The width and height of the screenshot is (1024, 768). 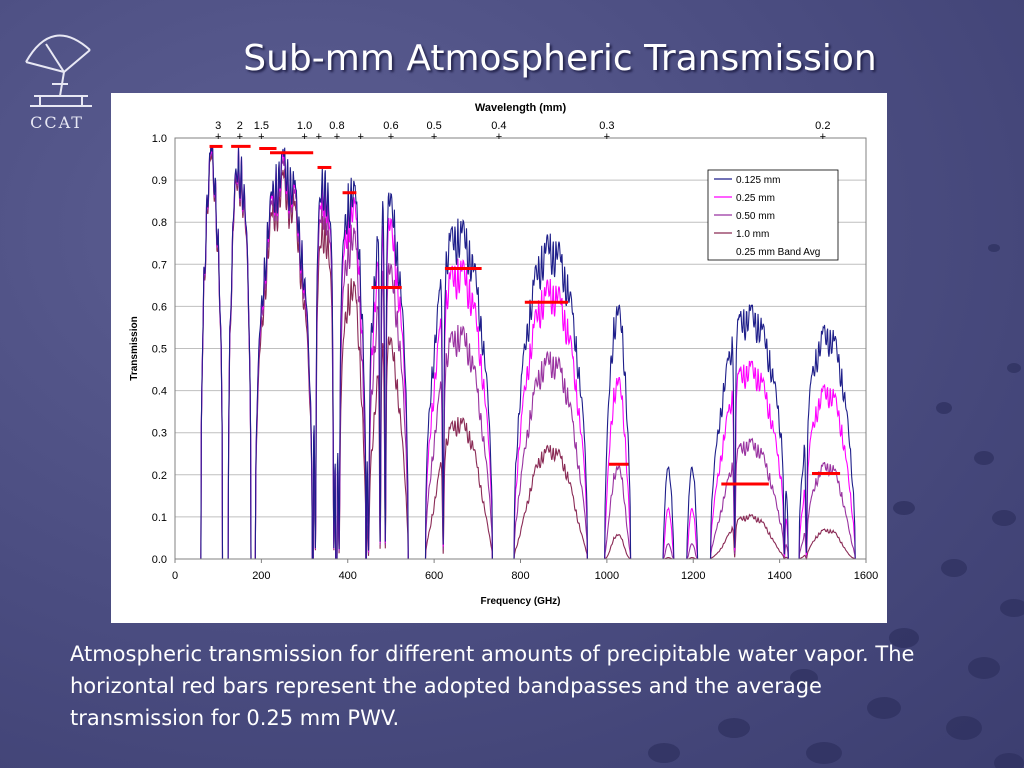 What do you see at coordinates (218, 126) in the screenshot?
I see `top-tick-label: 3` at bounding box center [218, 126].